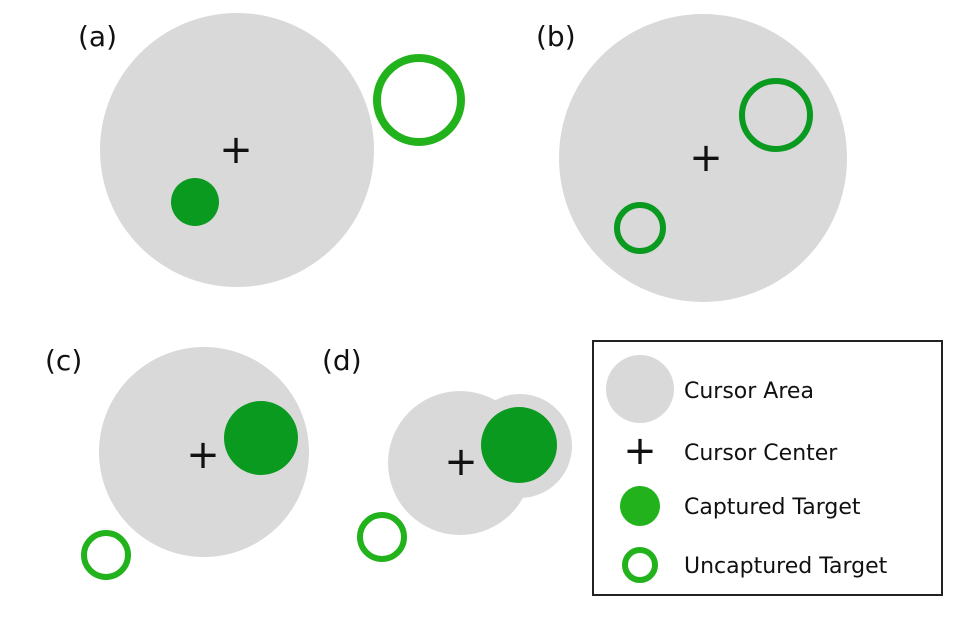 This screenshot has width=959, height=626. I want to click on panel-c-label: (c), so click(63, 360).